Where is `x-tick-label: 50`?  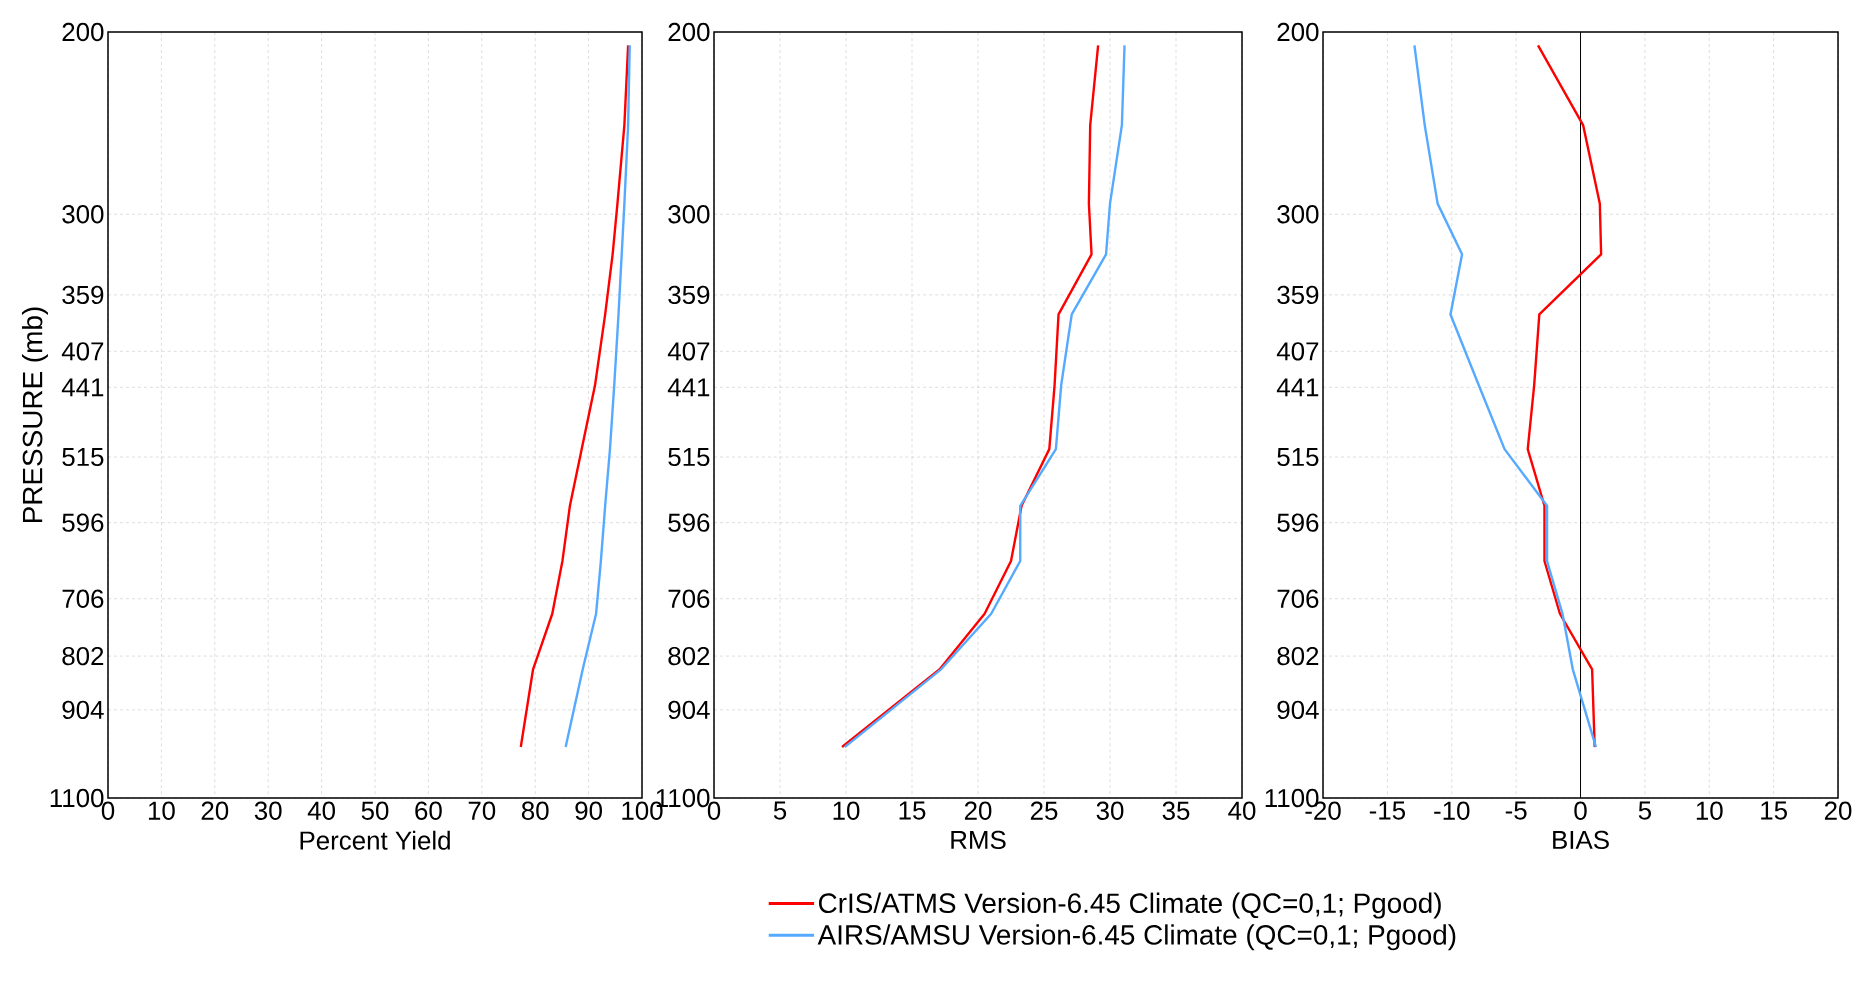 x-tick-label: 50 is located at coordinates (375, 810).